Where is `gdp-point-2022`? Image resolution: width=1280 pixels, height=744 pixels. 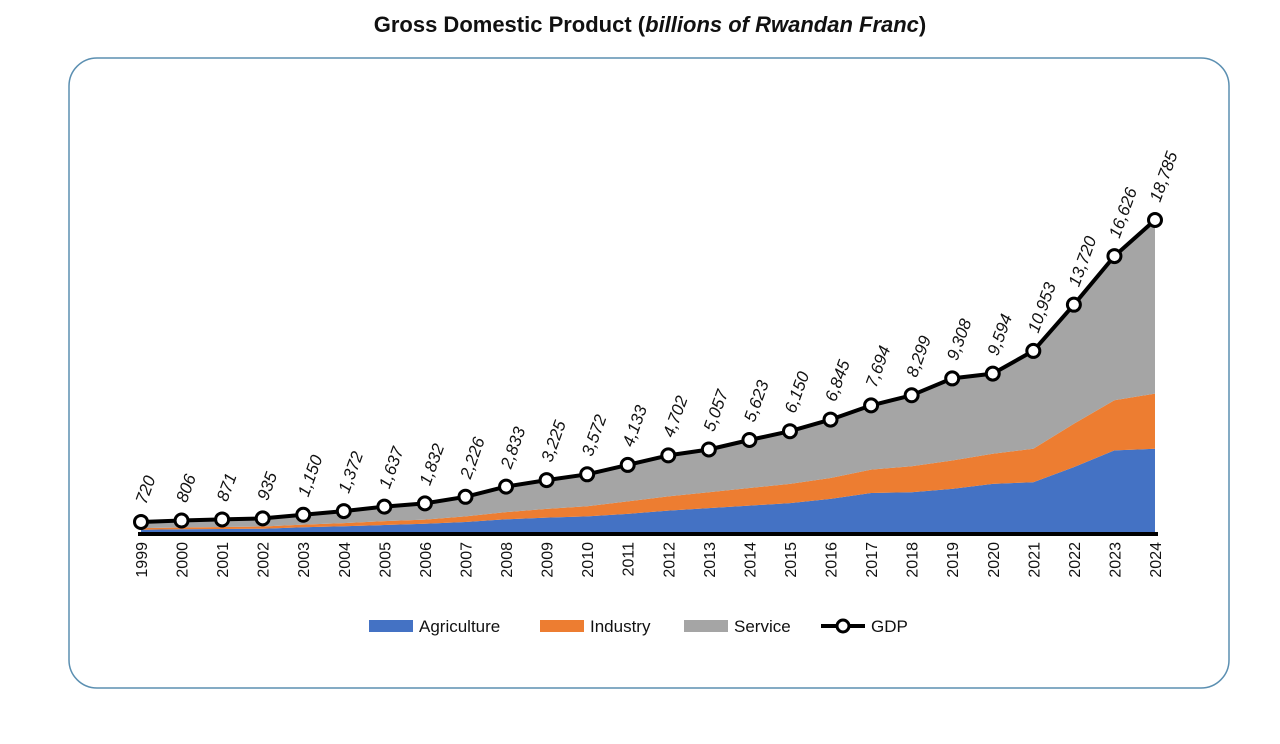
gdp-point-2022 is located at coordinates (1073, 304).